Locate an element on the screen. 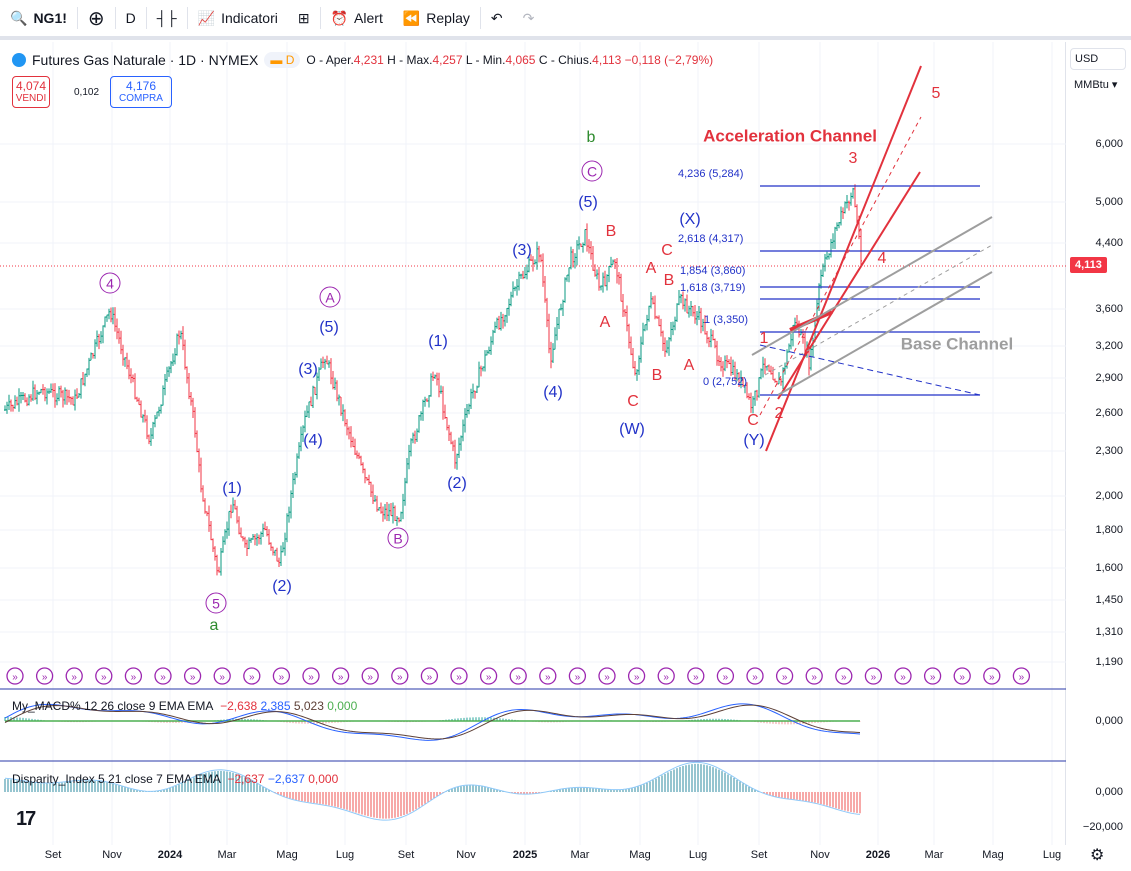 The width and height of the screenshot is (1131, 871). badge-label: D is located at coordinates (290, 60).